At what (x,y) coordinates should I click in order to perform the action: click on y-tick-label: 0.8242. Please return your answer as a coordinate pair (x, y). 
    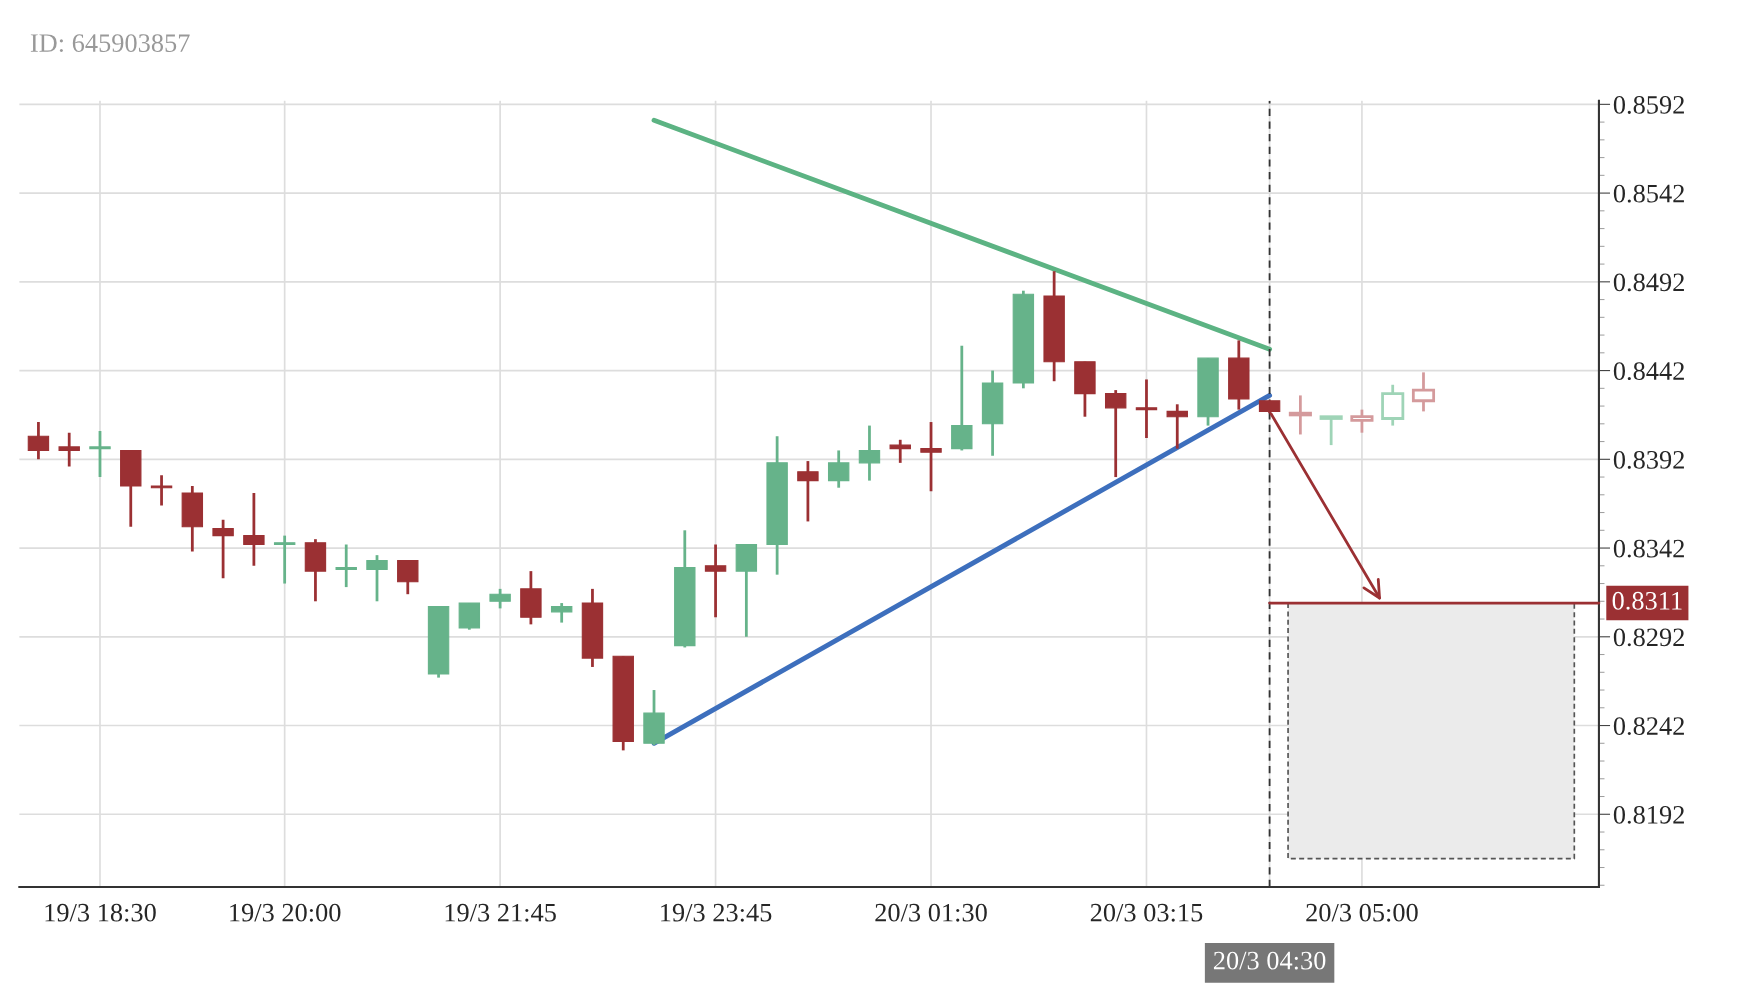
    Looking at the image, I should click on (1648, 726).